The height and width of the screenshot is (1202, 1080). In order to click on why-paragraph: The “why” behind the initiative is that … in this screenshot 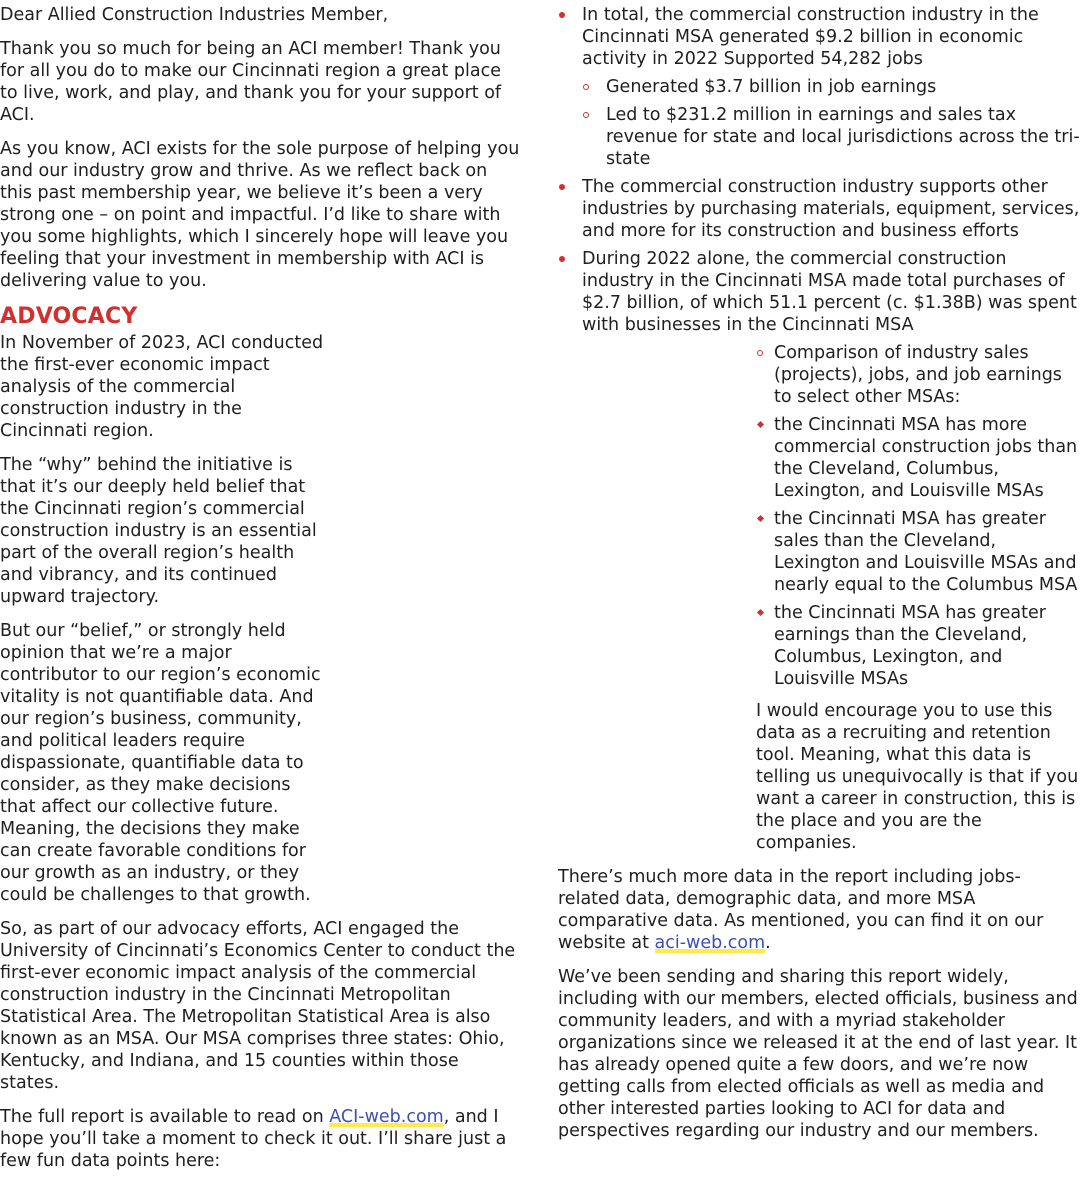, I will do `click(158, 531)`.